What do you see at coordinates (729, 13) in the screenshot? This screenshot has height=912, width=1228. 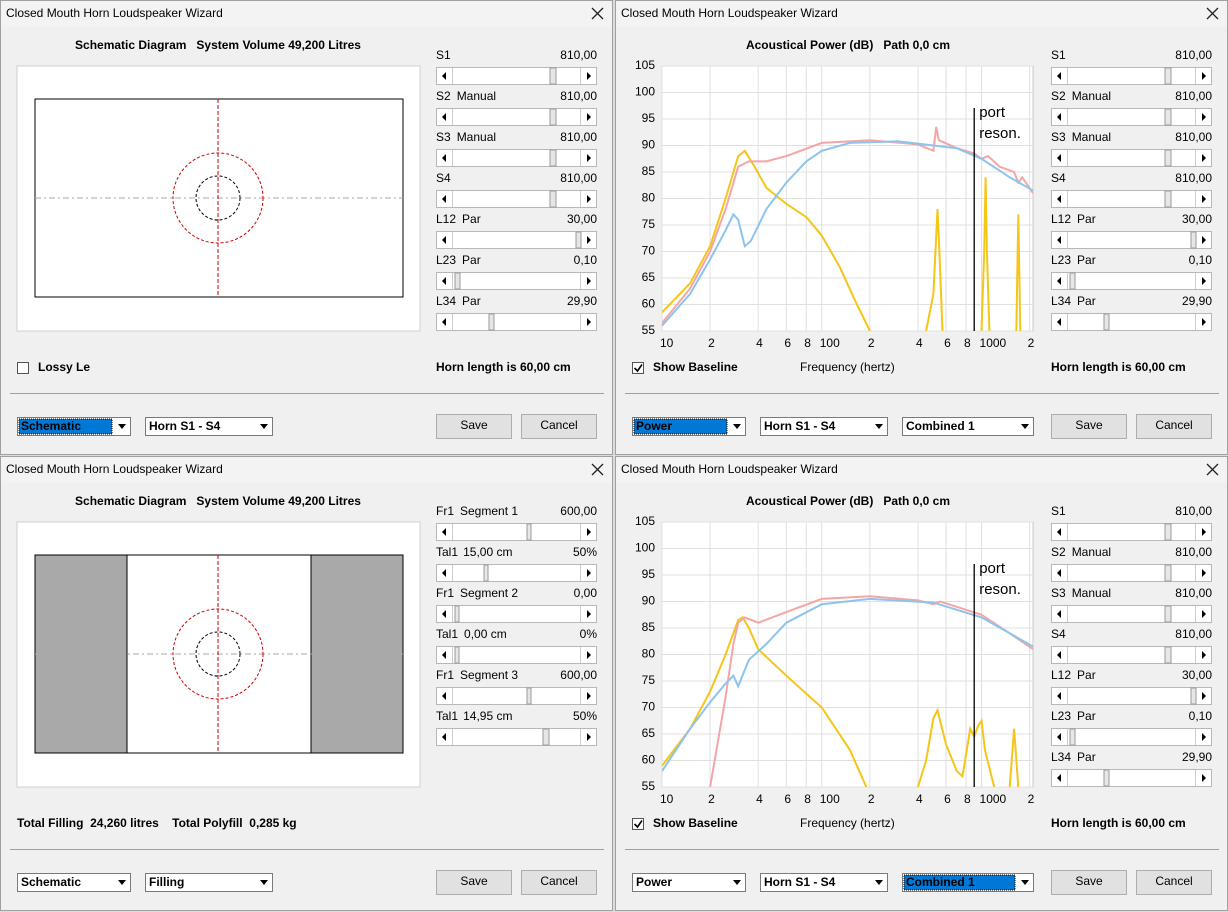 I see `window-title: Closed Mouth Horn Loudspeaker Wizard` at bounding box center [729, 13].